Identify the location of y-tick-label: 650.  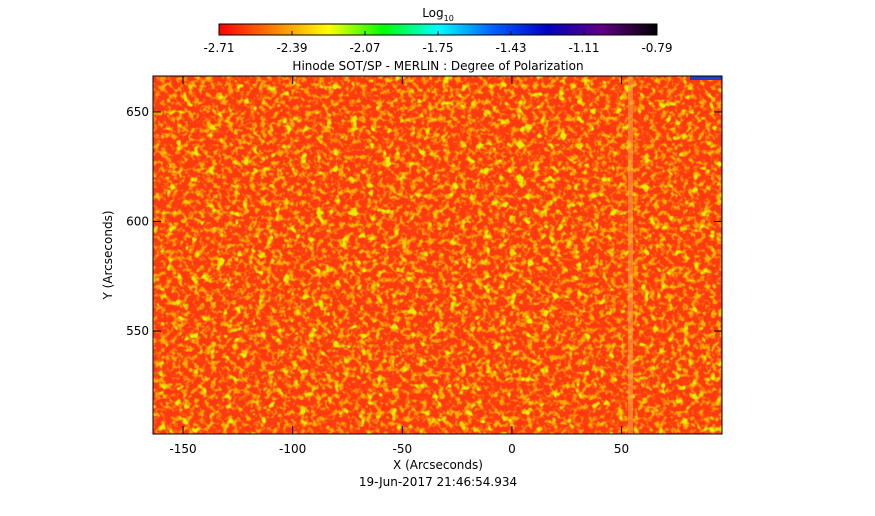
(137, 112).